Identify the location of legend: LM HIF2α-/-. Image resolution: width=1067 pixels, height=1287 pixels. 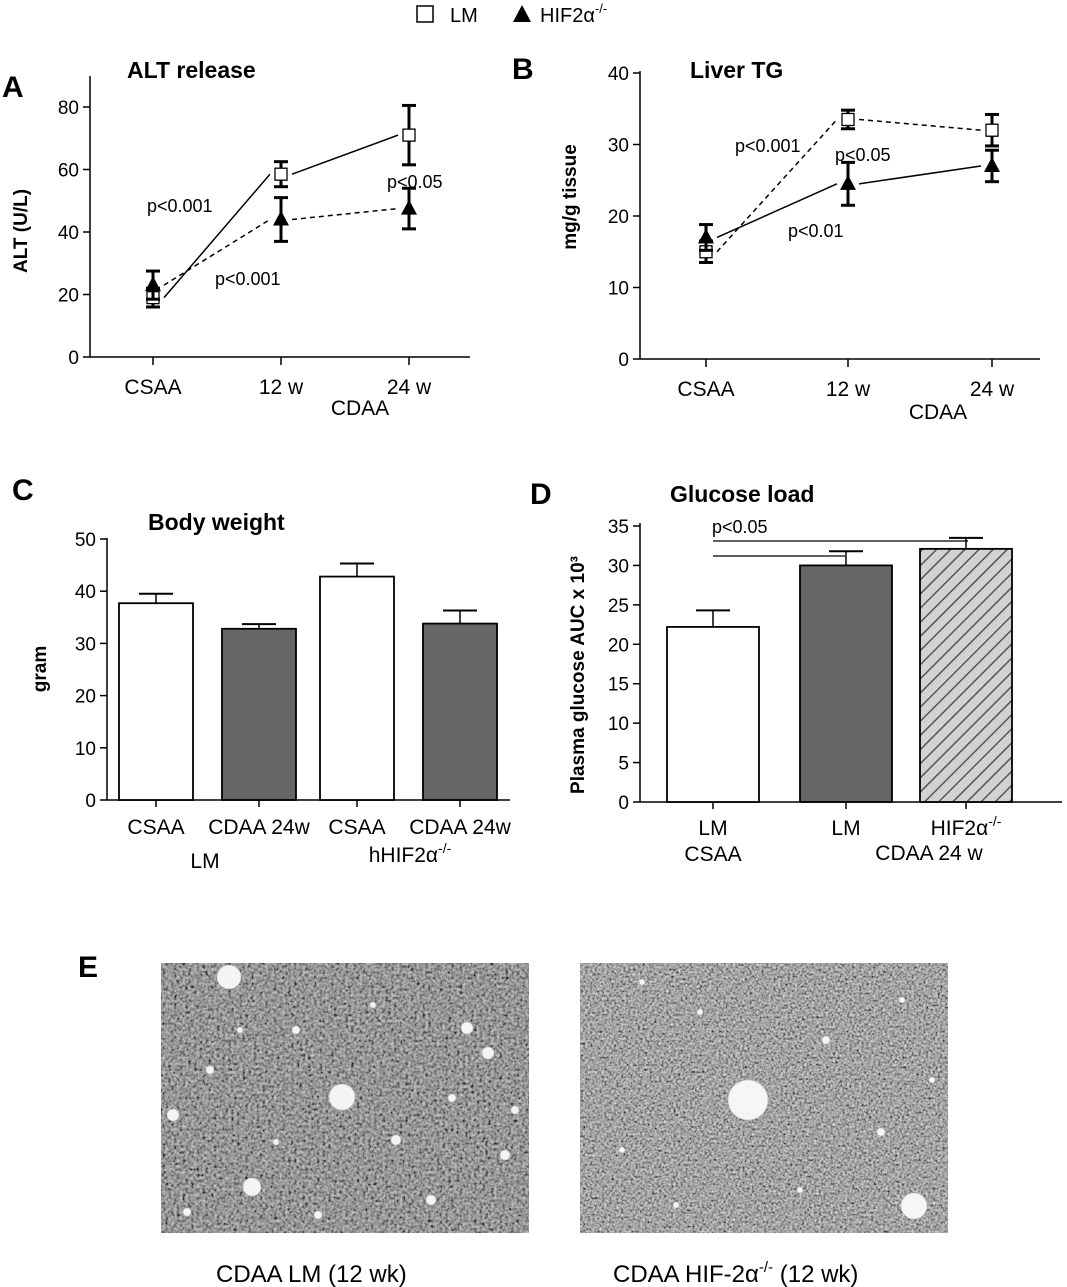
(511, 14).